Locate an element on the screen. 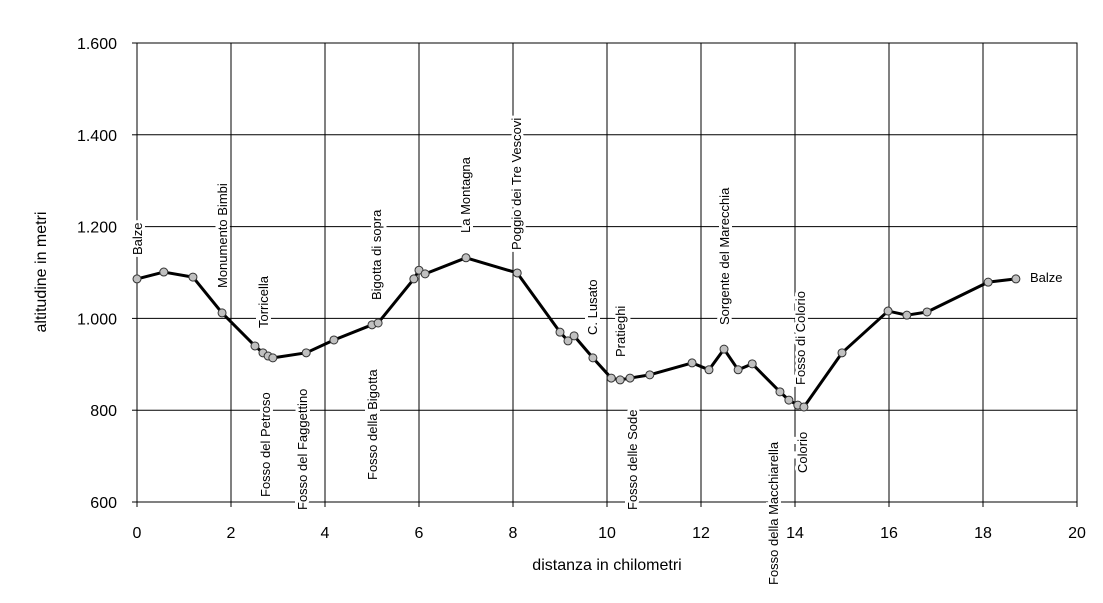 The height and width of the screenshot is (603, 1103). annotation: Bigotta di sopra is located at coordinates (376, 254).